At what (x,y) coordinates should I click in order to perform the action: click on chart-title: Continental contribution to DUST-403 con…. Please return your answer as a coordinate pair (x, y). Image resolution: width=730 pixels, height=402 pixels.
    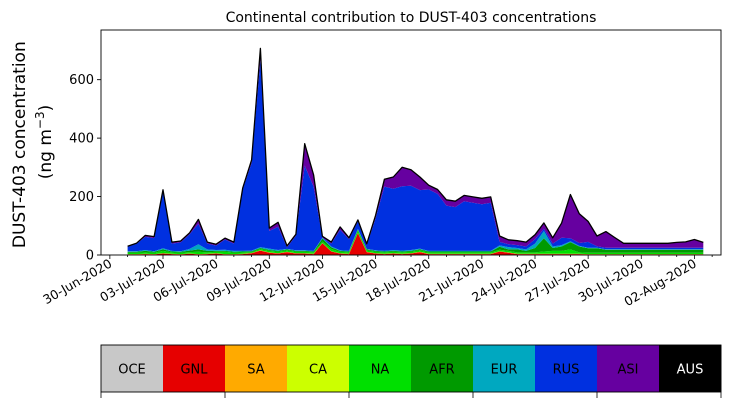
    Looking at the image, I should click on (411, 18).